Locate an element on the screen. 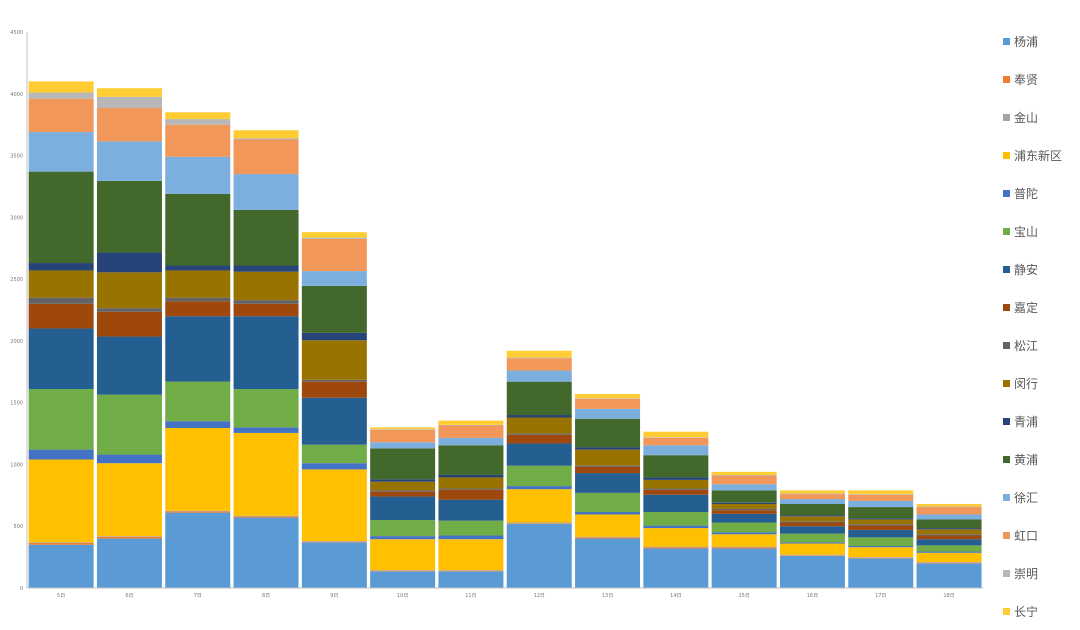 The width and height of the screenshot is (1080, 630). legend-label: 金山 is located at coordinates (1026, 117).